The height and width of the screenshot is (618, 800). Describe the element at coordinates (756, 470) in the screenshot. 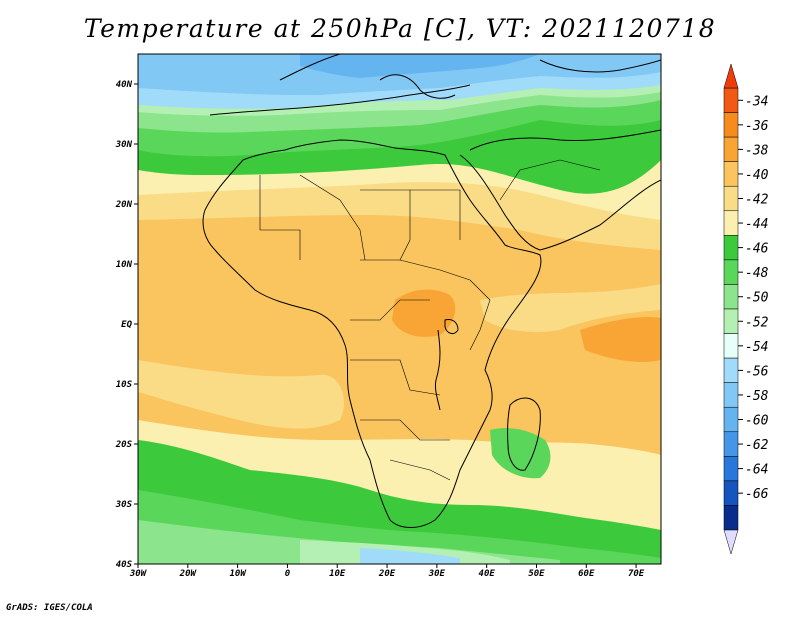

I see `colorbar-label: -64` at that location.